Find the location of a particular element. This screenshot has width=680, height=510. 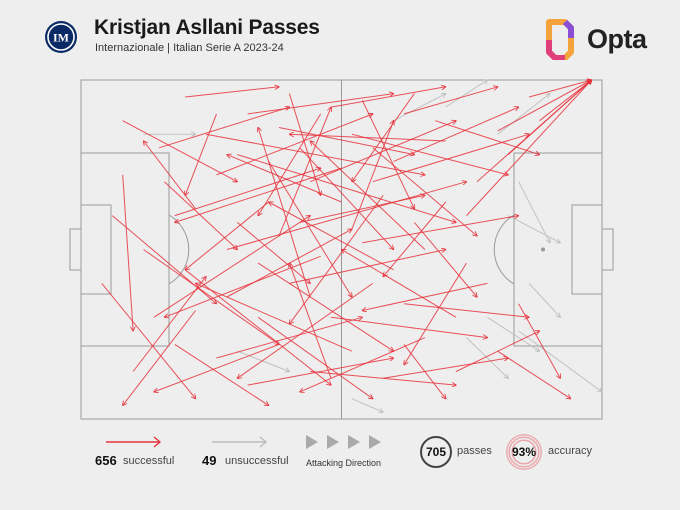

unsuccessful-count: 49 is located at coordinates (209, 460).